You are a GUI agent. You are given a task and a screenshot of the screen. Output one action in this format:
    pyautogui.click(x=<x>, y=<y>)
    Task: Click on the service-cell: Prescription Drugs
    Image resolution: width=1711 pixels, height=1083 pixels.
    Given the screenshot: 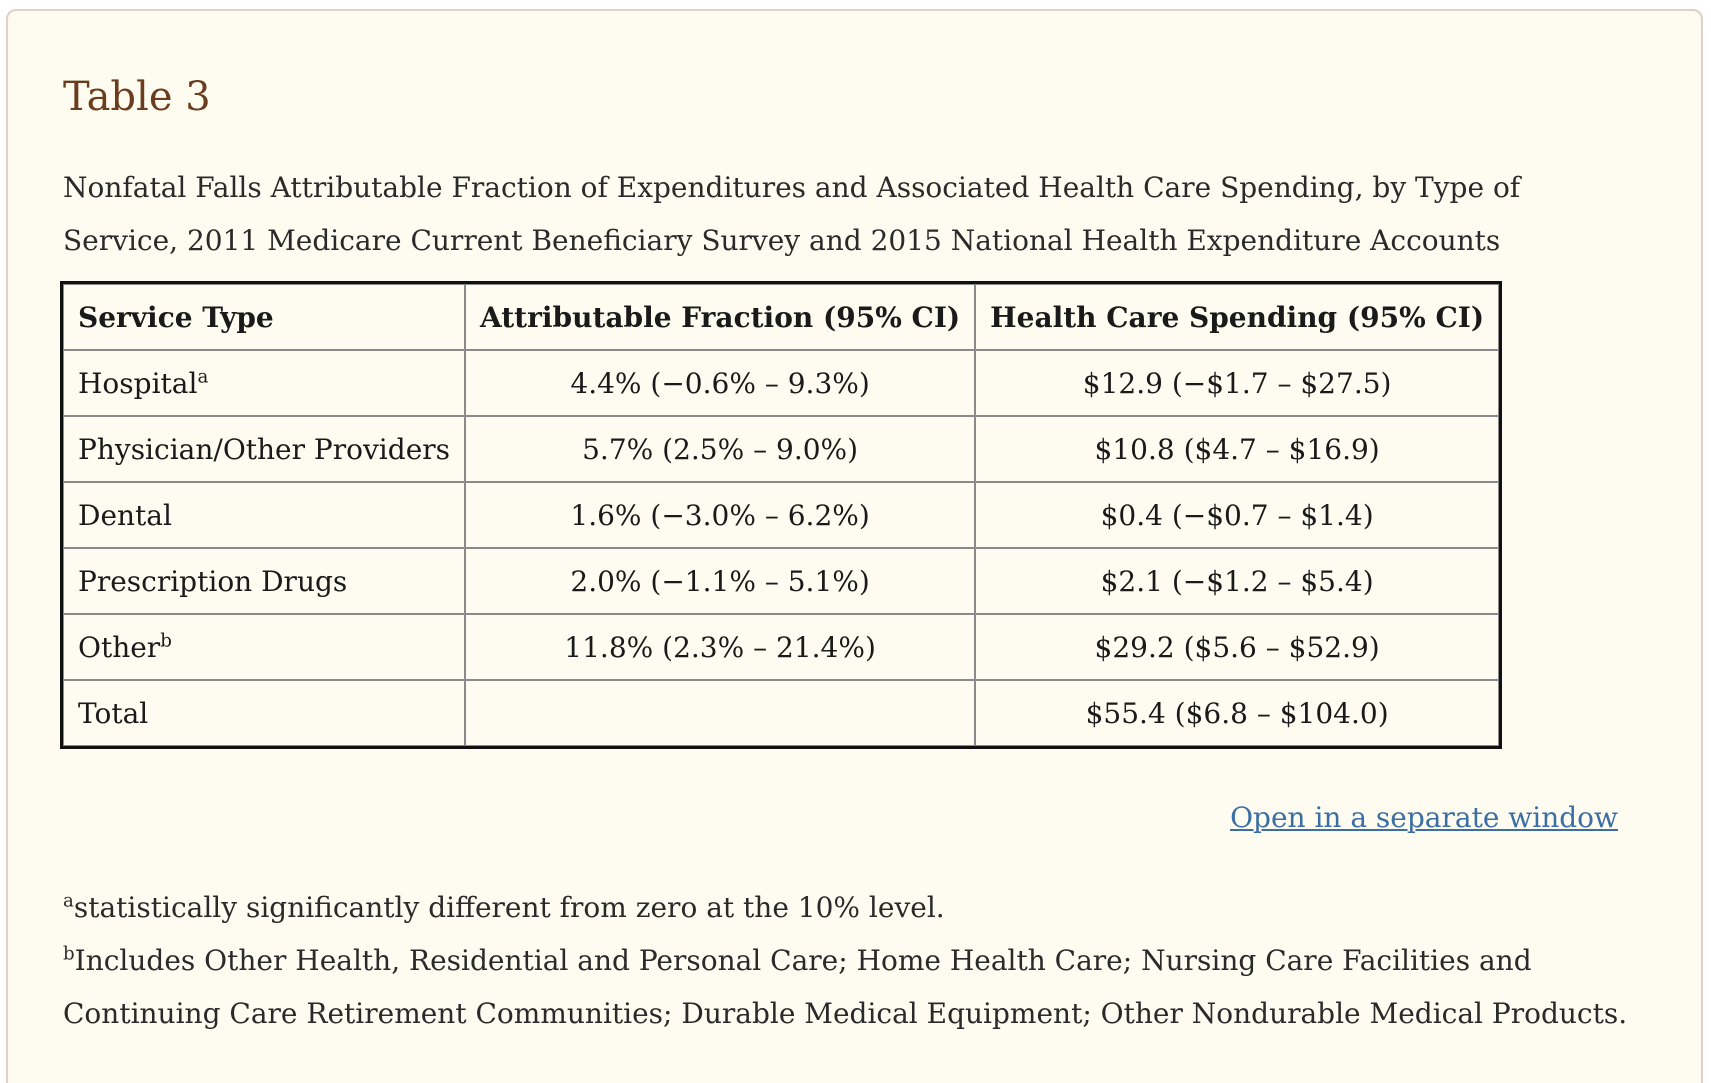 What is the action you would take?
    pyautogui.click(x=264, y=581)
    